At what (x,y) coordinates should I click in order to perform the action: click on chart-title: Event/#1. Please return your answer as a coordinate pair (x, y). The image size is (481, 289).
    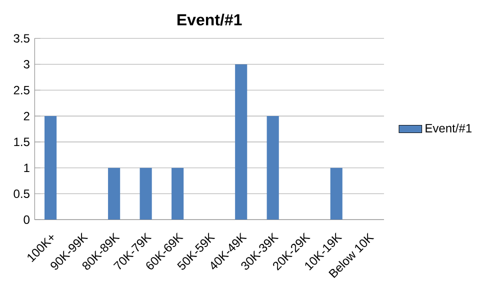
    Looking at the image, I should click on (209, 20).